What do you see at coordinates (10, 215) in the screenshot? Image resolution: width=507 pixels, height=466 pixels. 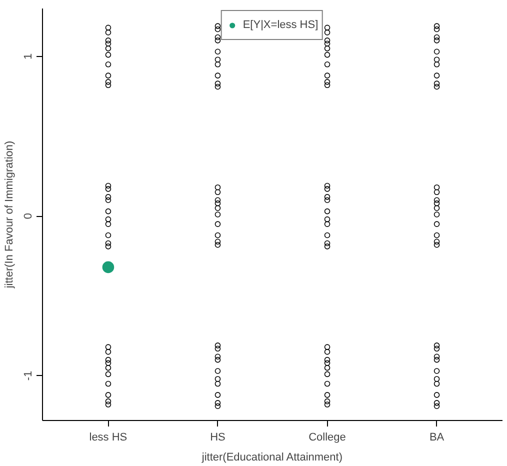 I see `y-axis-title: jitter(In Favour of Immigration)` at bounding box center [10, 215].